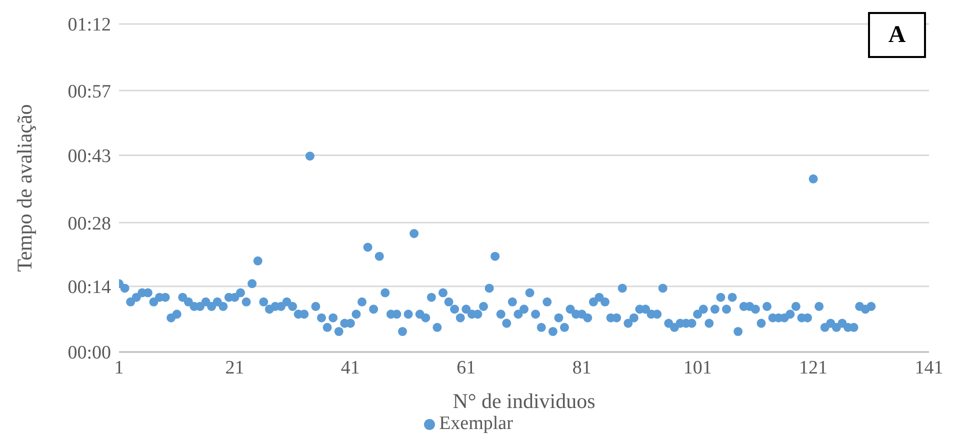 The image size is (959, 447). I want to click on y-tick-label: 00:14, so click(90, 287).